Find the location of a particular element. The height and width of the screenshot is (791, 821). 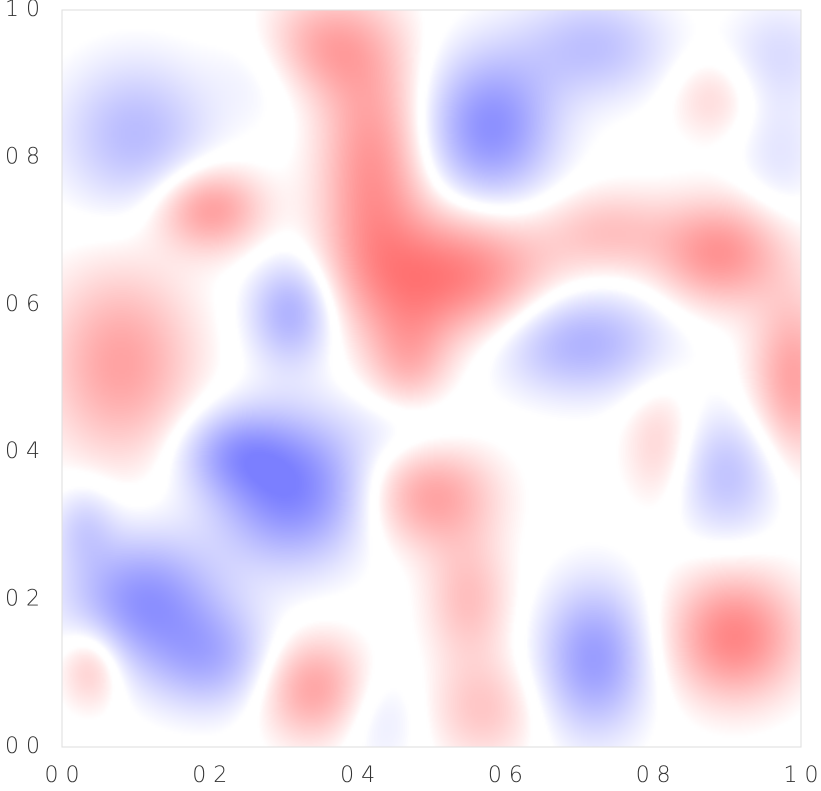

x-tick-label: 0 0 is located at coordinates (62, 775).